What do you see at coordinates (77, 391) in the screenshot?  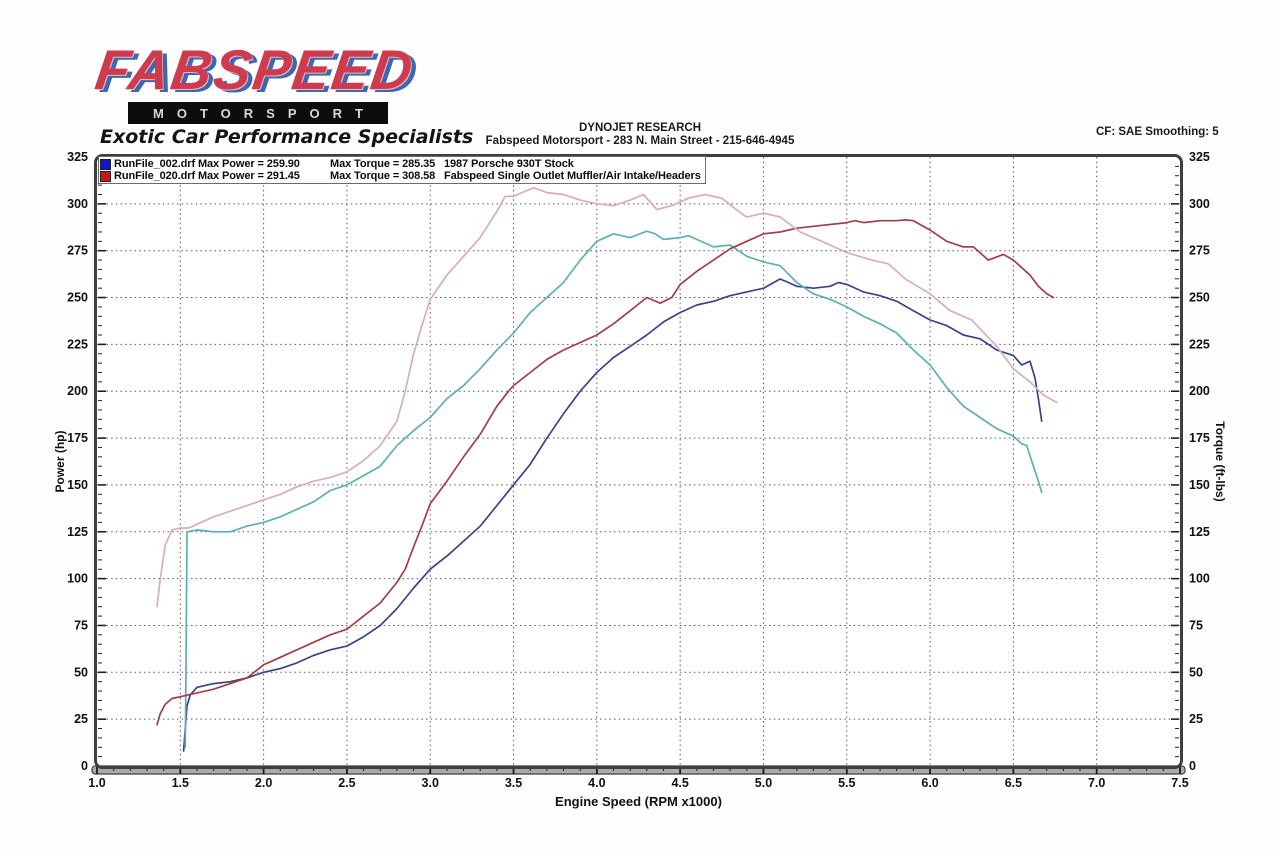 I see `y-tick-label-left: 200` at bounding box center [77, 391].